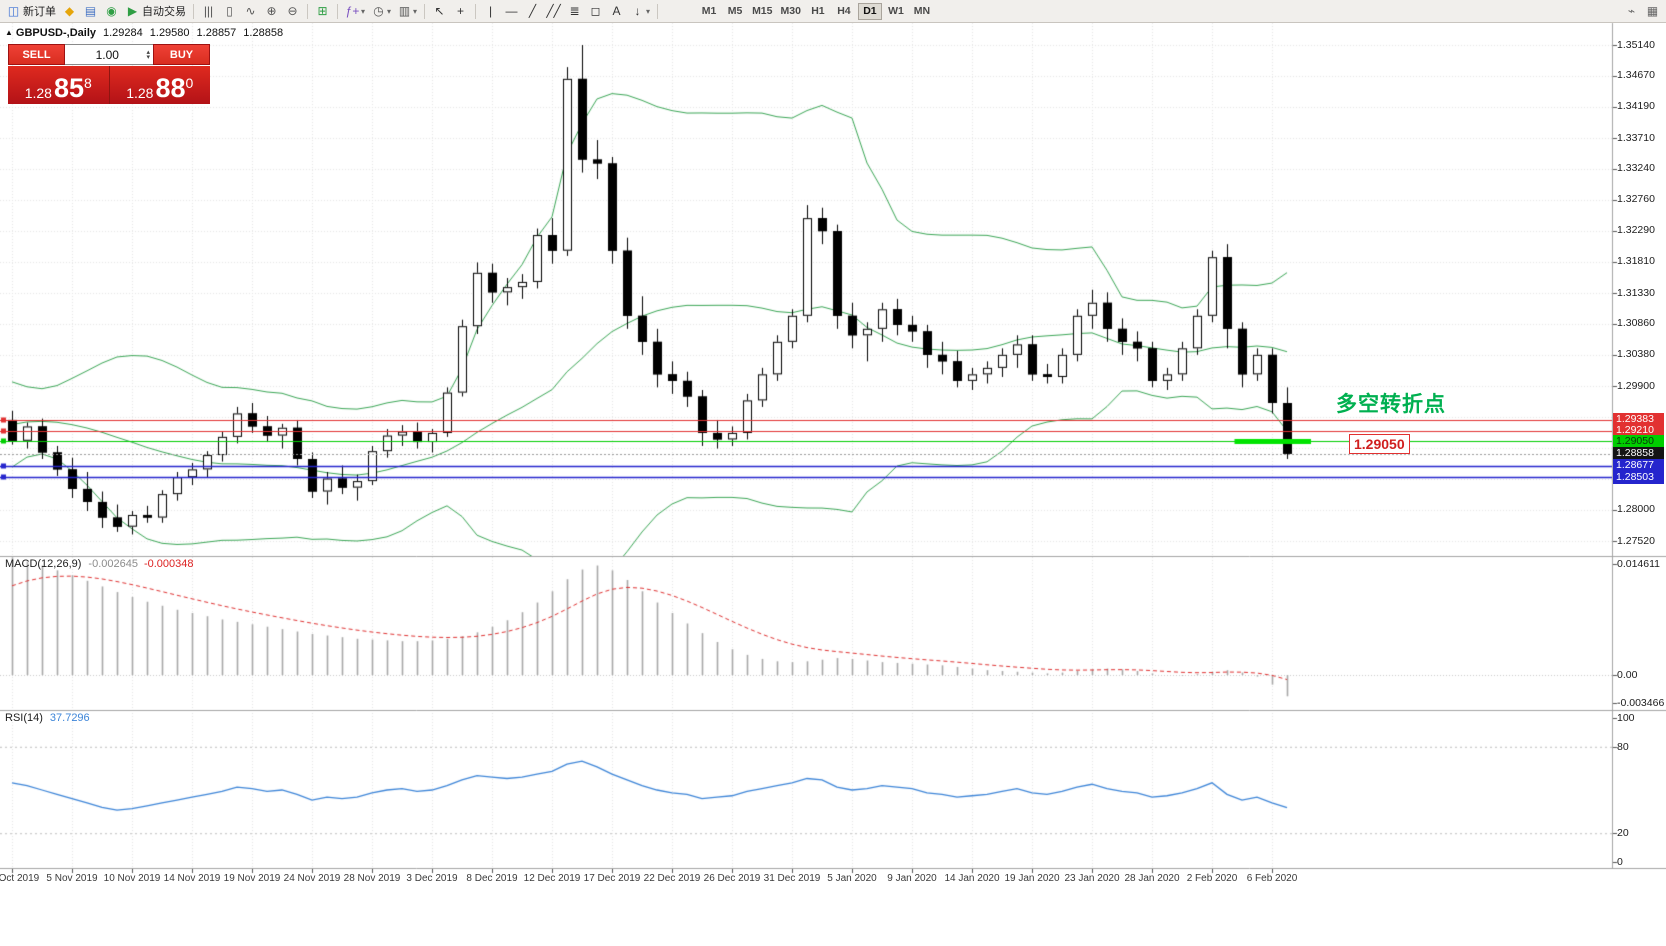 This screenshot has height=946, width=1666. I want to click on tile-windows-button: ⊞, so click(322, 11).